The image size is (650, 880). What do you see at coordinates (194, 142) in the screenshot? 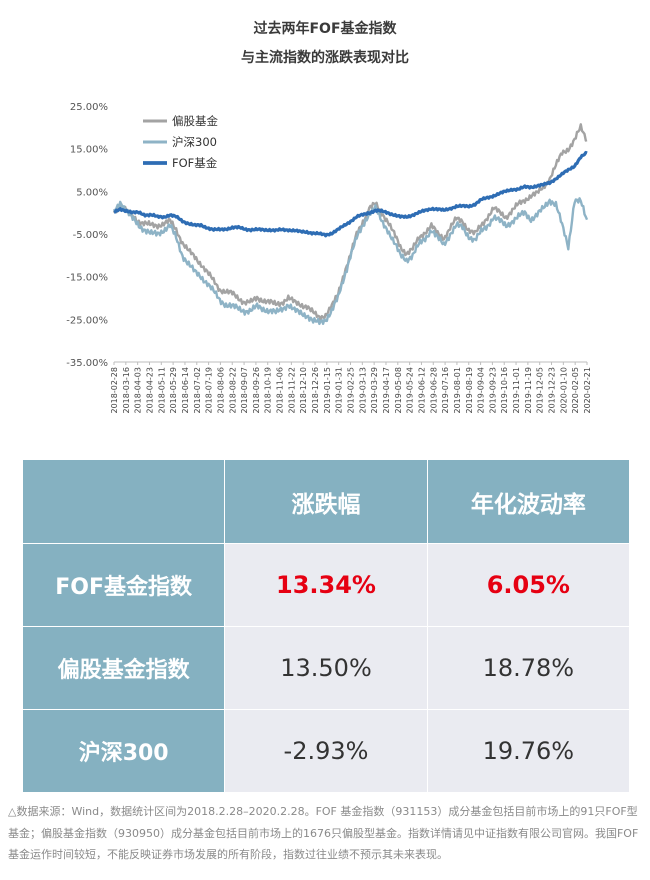
I see `legend-label: 沪深300` at bounding box center [194, 142].